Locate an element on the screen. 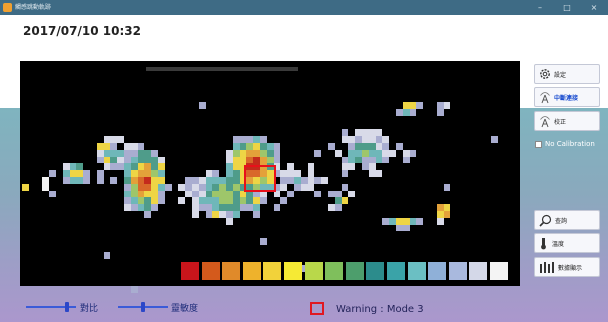  settings-button: 設定 is located at coordinates (567, 74).